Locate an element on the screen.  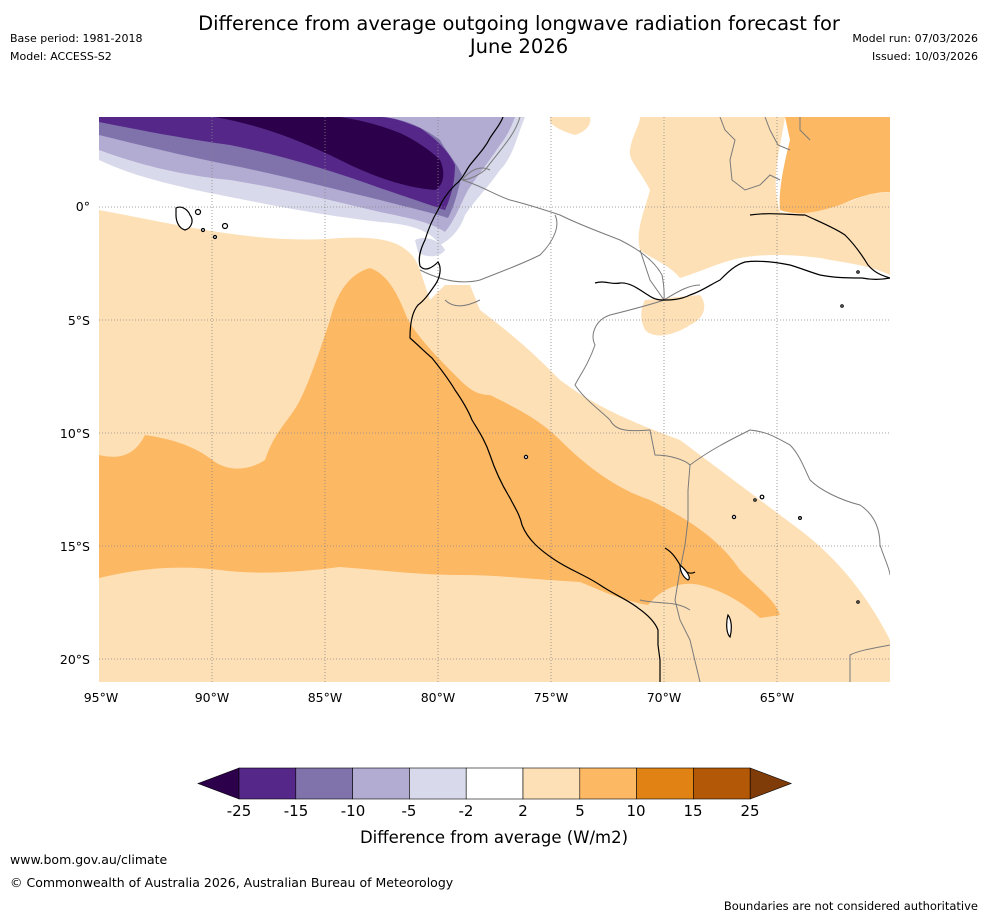
cb-tick-2: 2 is located at coordinates (523, 811).